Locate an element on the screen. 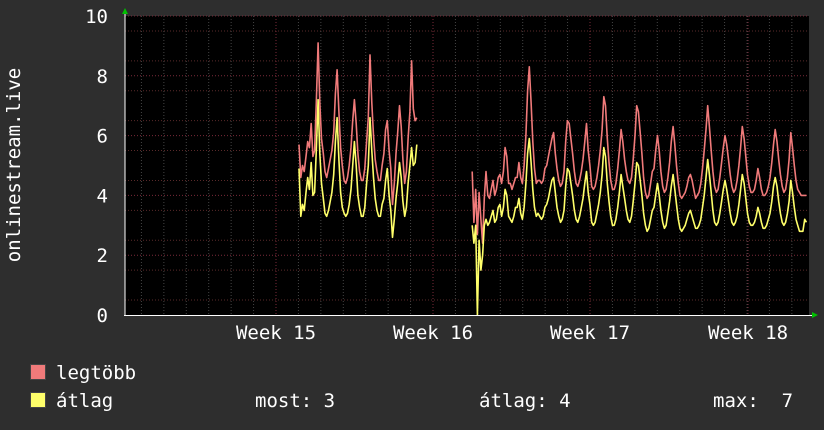  stat-max: max: 7 is located at coordinates (753, 401).